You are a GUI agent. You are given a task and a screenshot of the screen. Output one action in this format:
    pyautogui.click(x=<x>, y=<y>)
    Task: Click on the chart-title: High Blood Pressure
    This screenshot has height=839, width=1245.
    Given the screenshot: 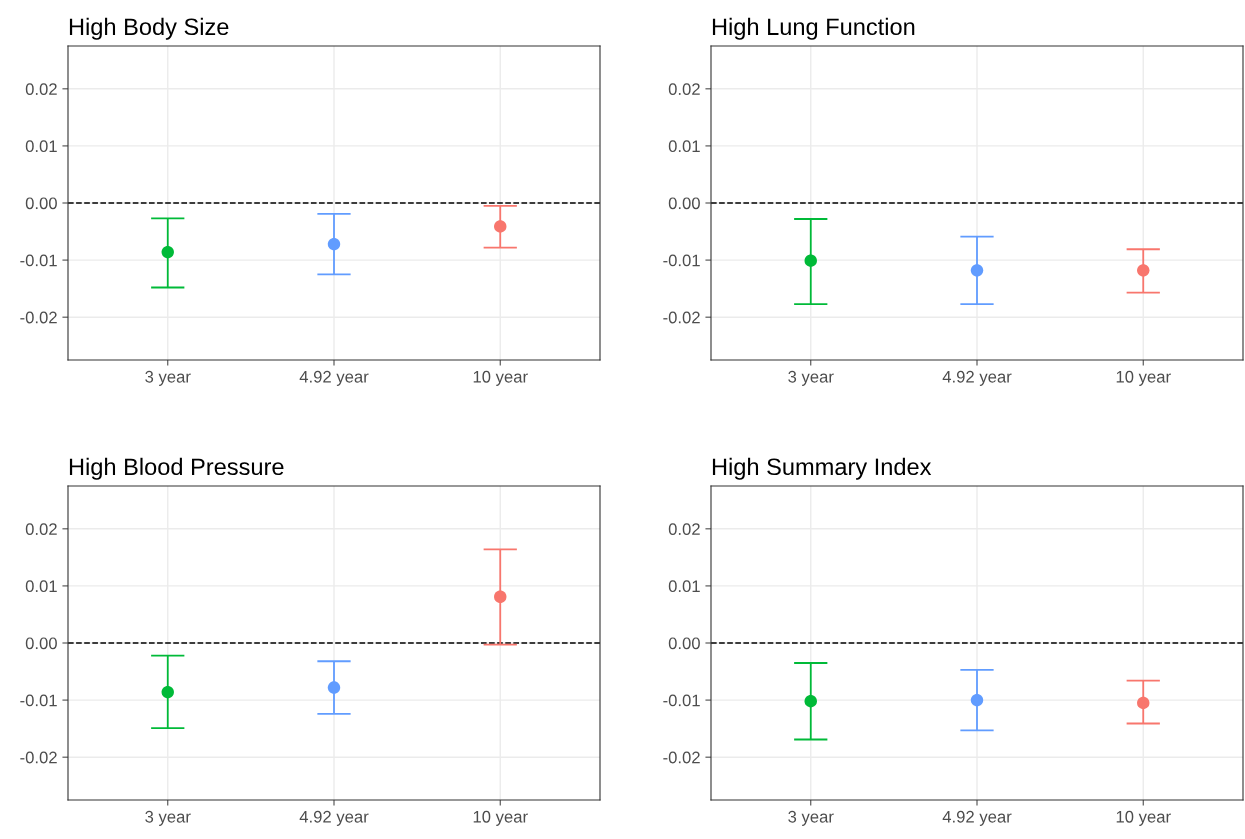 What is the action you would take?
    pyautogui.click(x=176, y=468)
    